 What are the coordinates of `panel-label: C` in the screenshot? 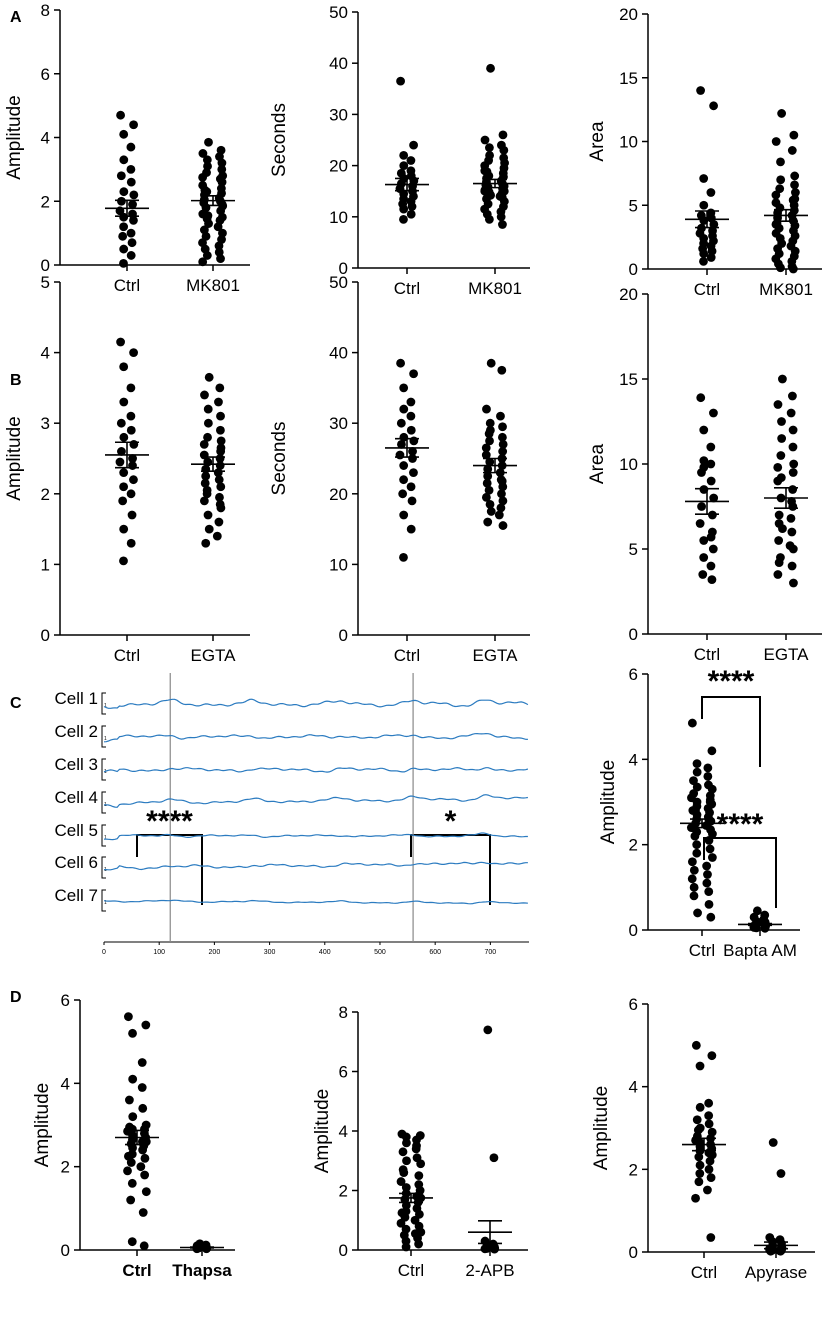 It's located at (16, 703).